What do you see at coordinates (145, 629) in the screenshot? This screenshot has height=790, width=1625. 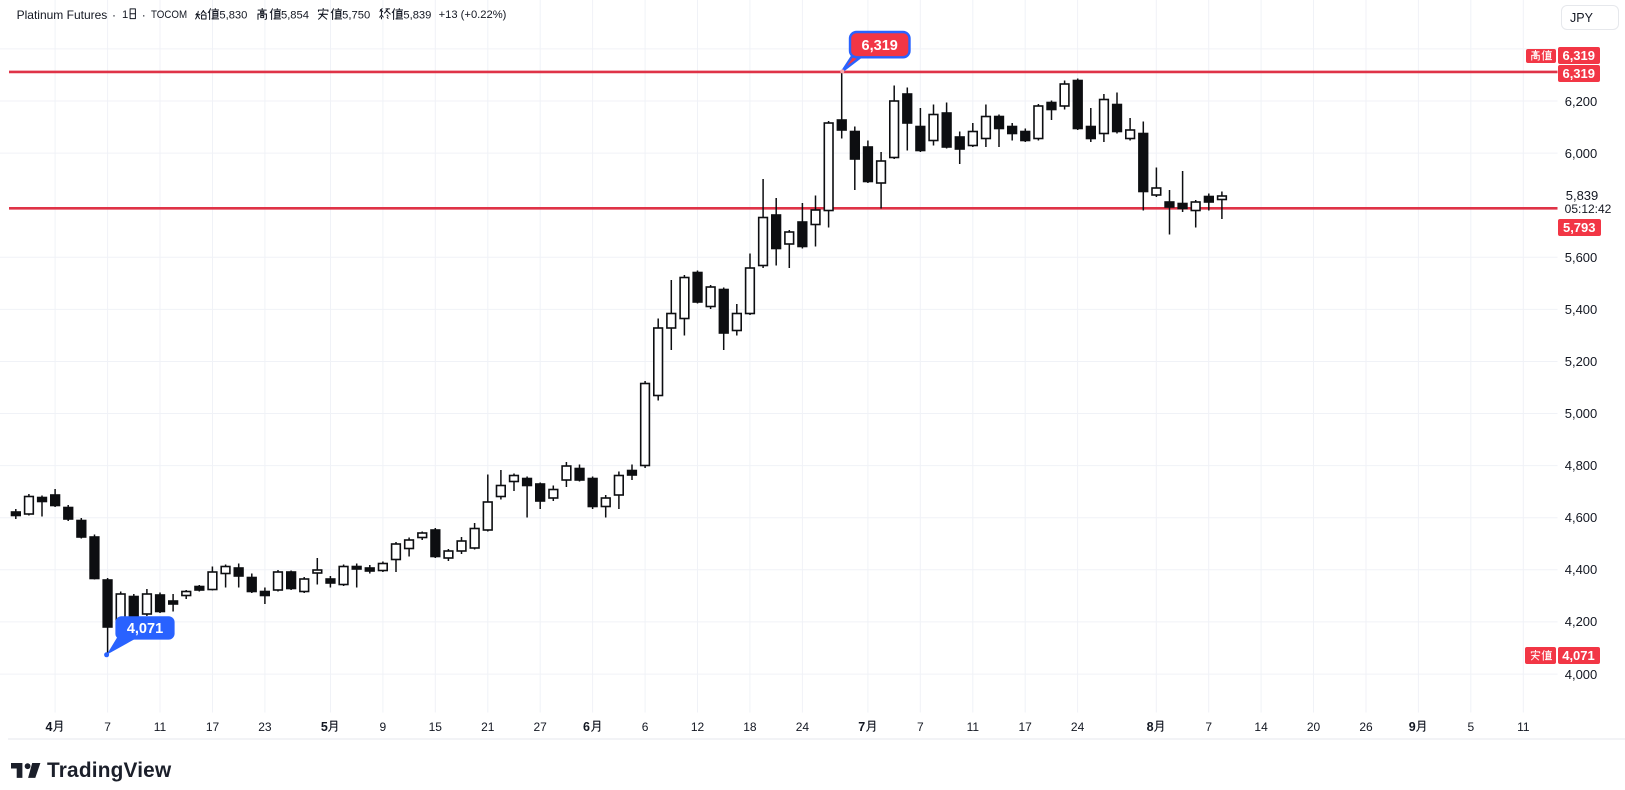 I see `svg-text: 4,071` at bounding box center [145, 629].